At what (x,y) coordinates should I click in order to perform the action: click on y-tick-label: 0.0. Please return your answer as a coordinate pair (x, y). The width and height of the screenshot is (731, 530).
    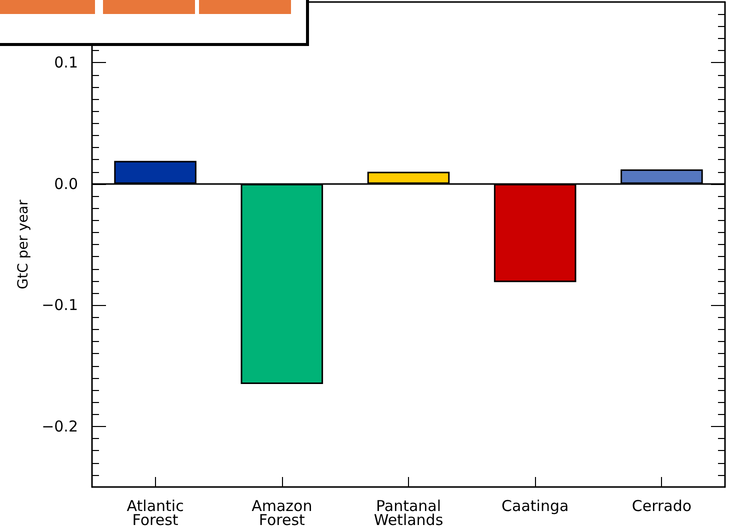
    Looking at the image, I should click on (66, 183).